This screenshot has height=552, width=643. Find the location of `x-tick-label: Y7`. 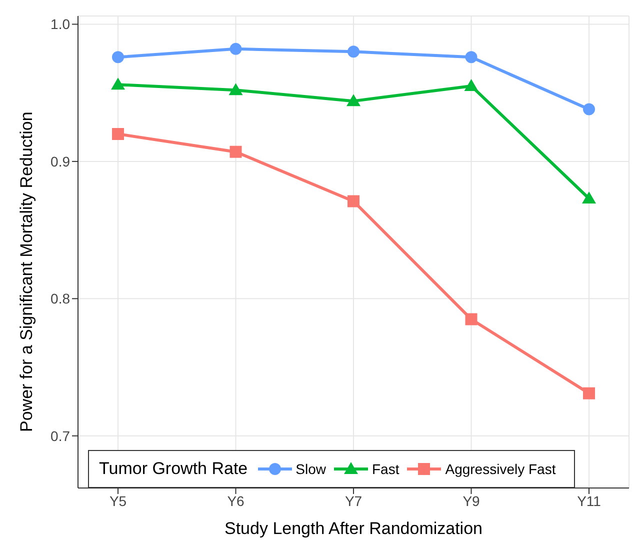

x-tick-label: Y7 is located at coordinates (353, 500).